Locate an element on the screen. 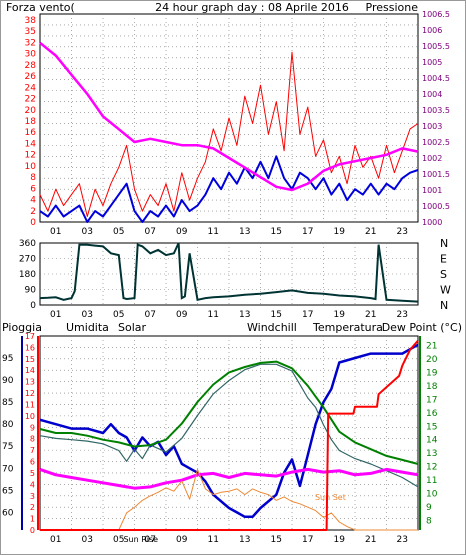 The height and width of the screenshot is (555, 466). p3-humidity-tick-label: 90 is located at coordinates (8, 381).